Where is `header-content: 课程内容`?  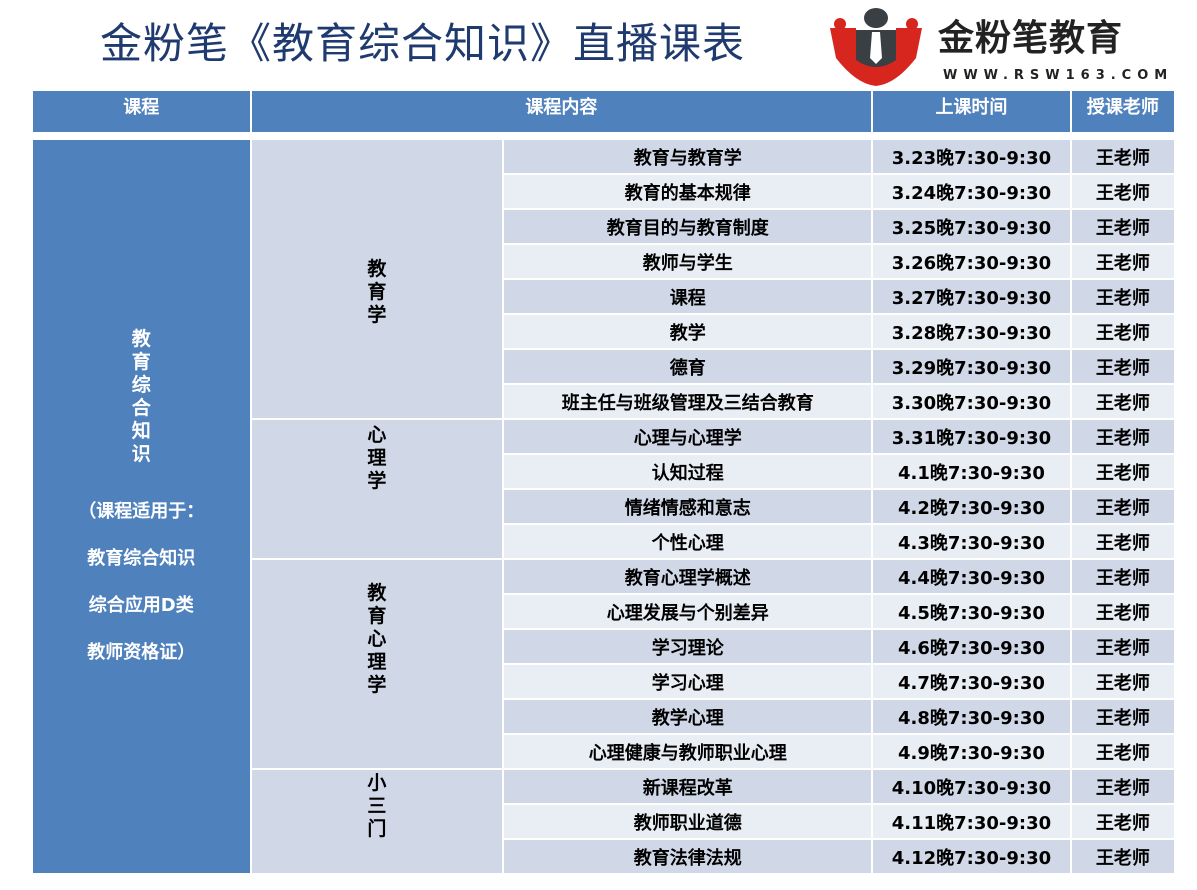
header-content: 课程内容 is located at coordinates (561, 111).